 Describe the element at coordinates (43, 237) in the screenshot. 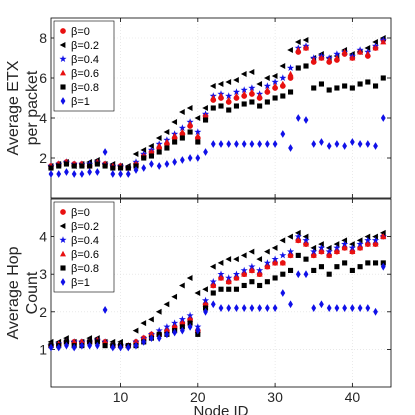

I see `y-tick-label: 4` at that location.